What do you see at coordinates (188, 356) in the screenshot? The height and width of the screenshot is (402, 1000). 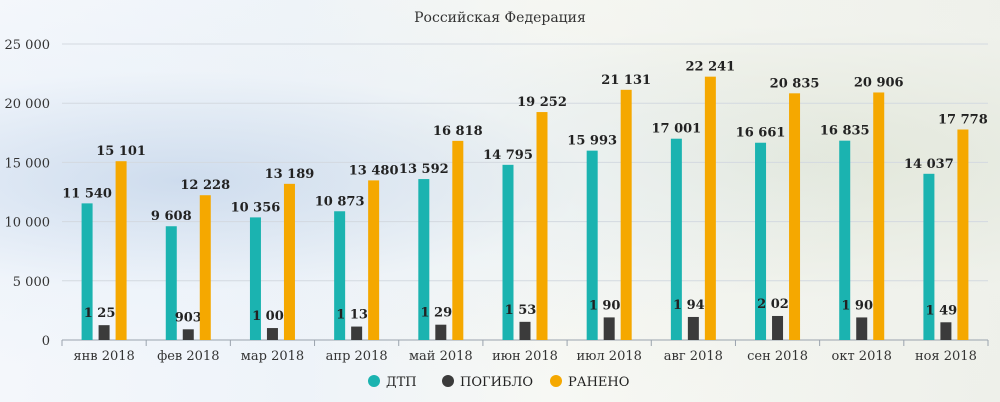 I see `x-tick-label: фев 2018` at bounding box center [188, 356].